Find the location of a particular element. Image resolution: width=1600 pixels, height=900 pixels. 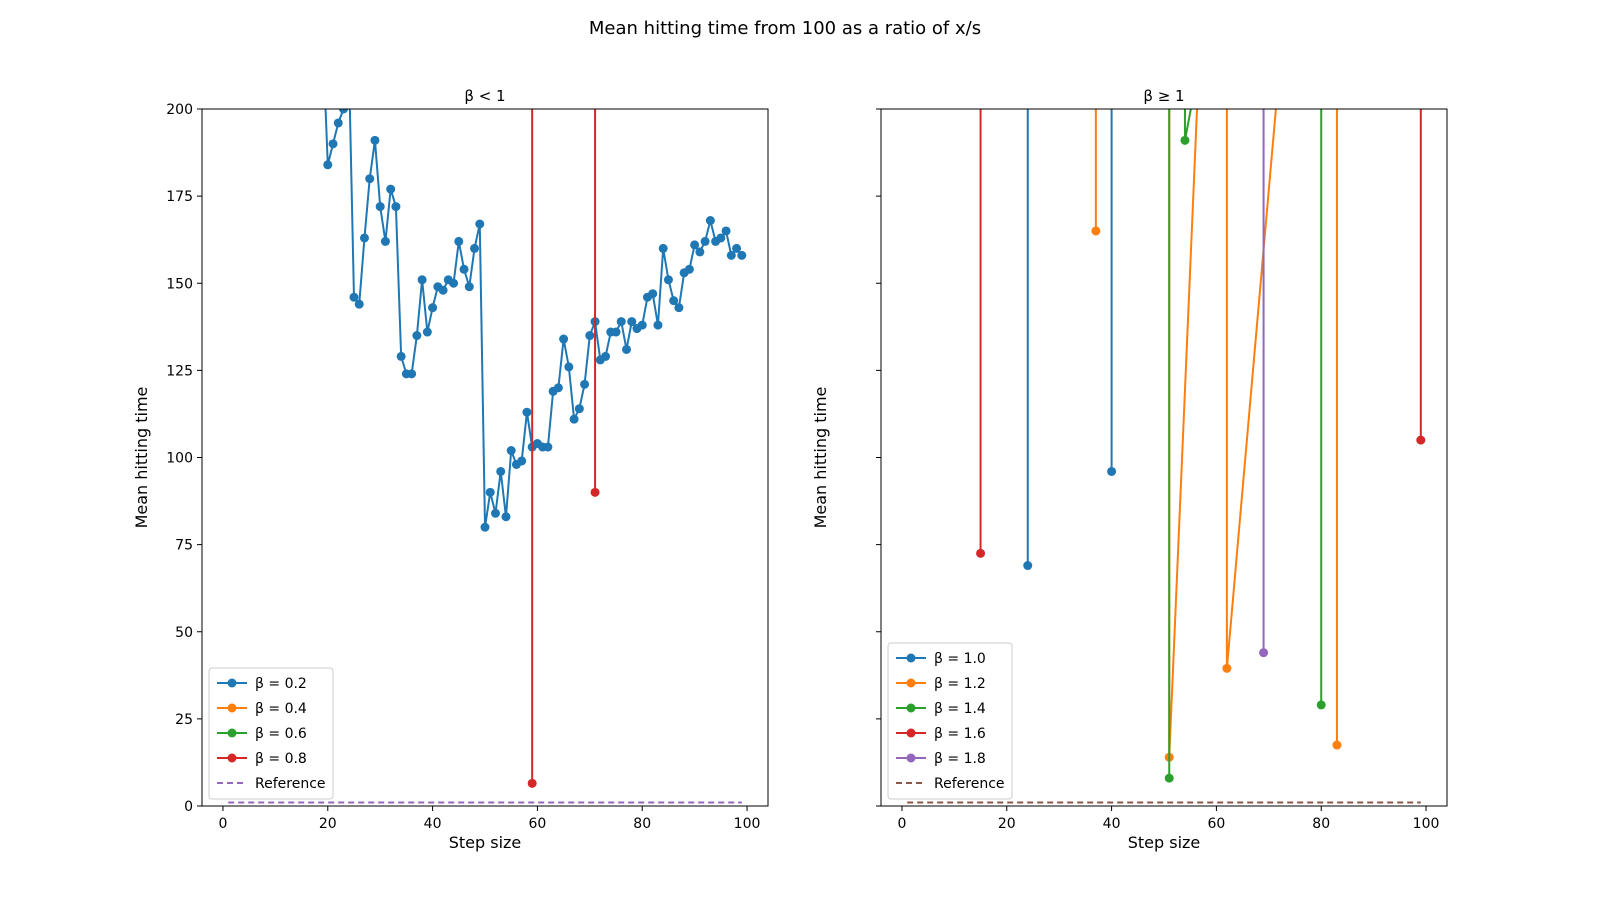

panel-title: β ≥ 1 is located at coordinates (1163, 96).